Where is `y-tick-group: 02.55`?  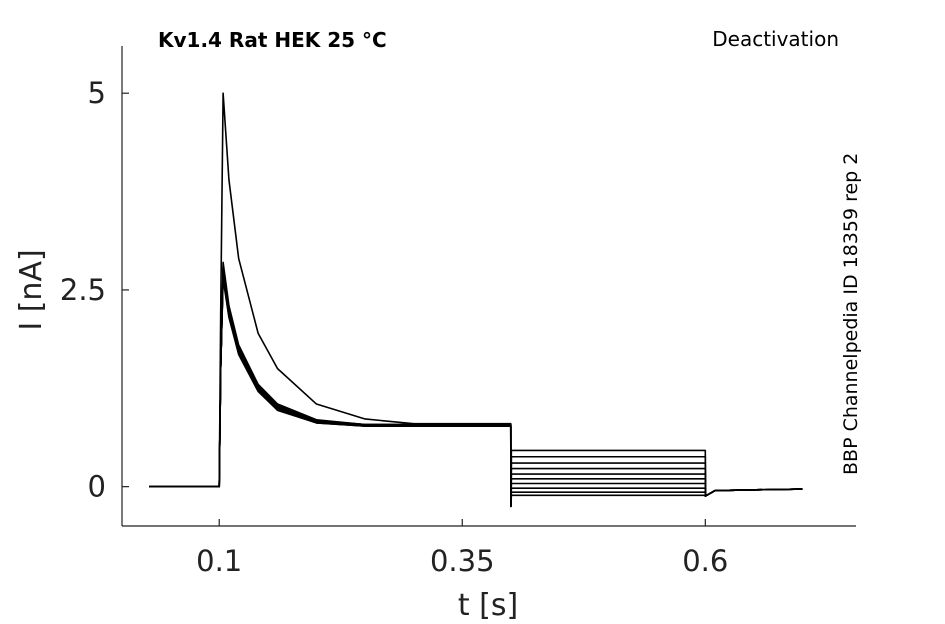
y-tick-group: 02.55 is located at coordinates (94, 290).